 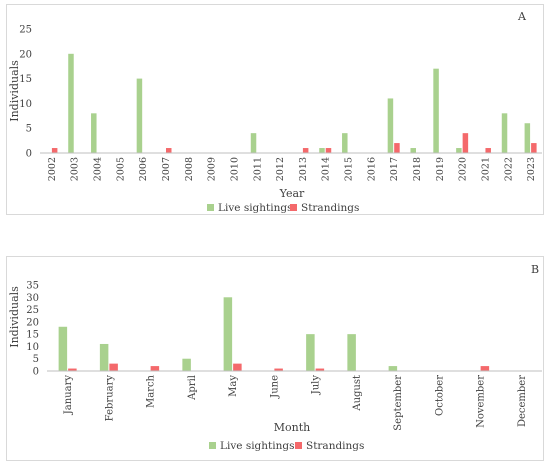 What do you see at coordinates (394, 169) in the screenshot?
I see `chart-a-x-tick-label: 2017` at bounding box center [394, 169].